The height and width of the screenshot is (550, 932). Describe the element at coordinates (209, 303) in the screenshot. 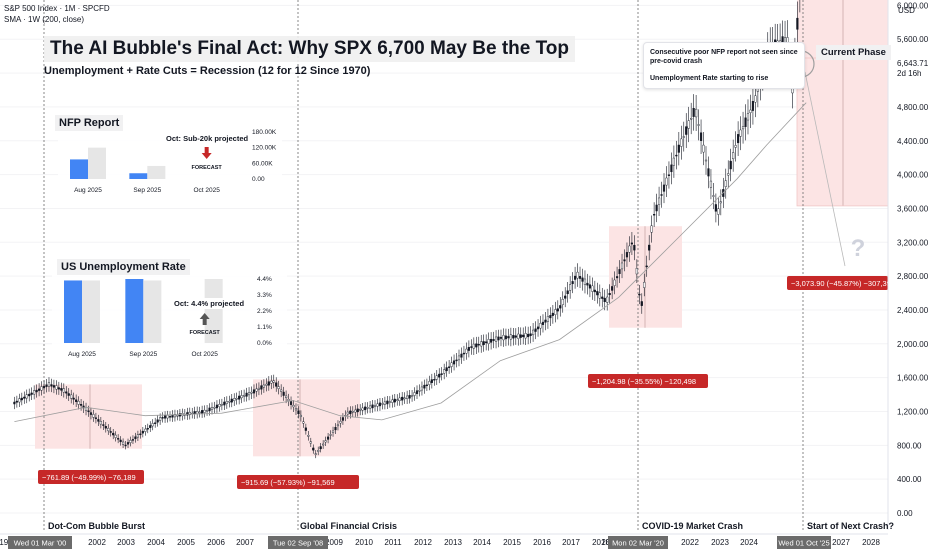

I see `inset-annotation: Oct: 4.4% projected` at that location.